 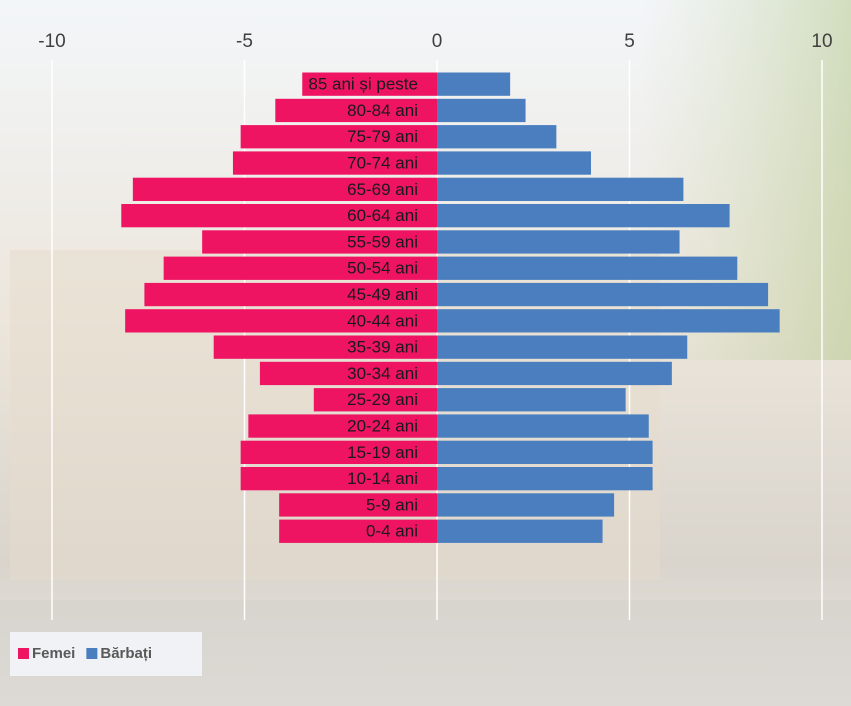 What do you see at coordinates (382, 215) in the screenshot?
I see `category-label: 60-64 ani` at bounding box center [382, 215].